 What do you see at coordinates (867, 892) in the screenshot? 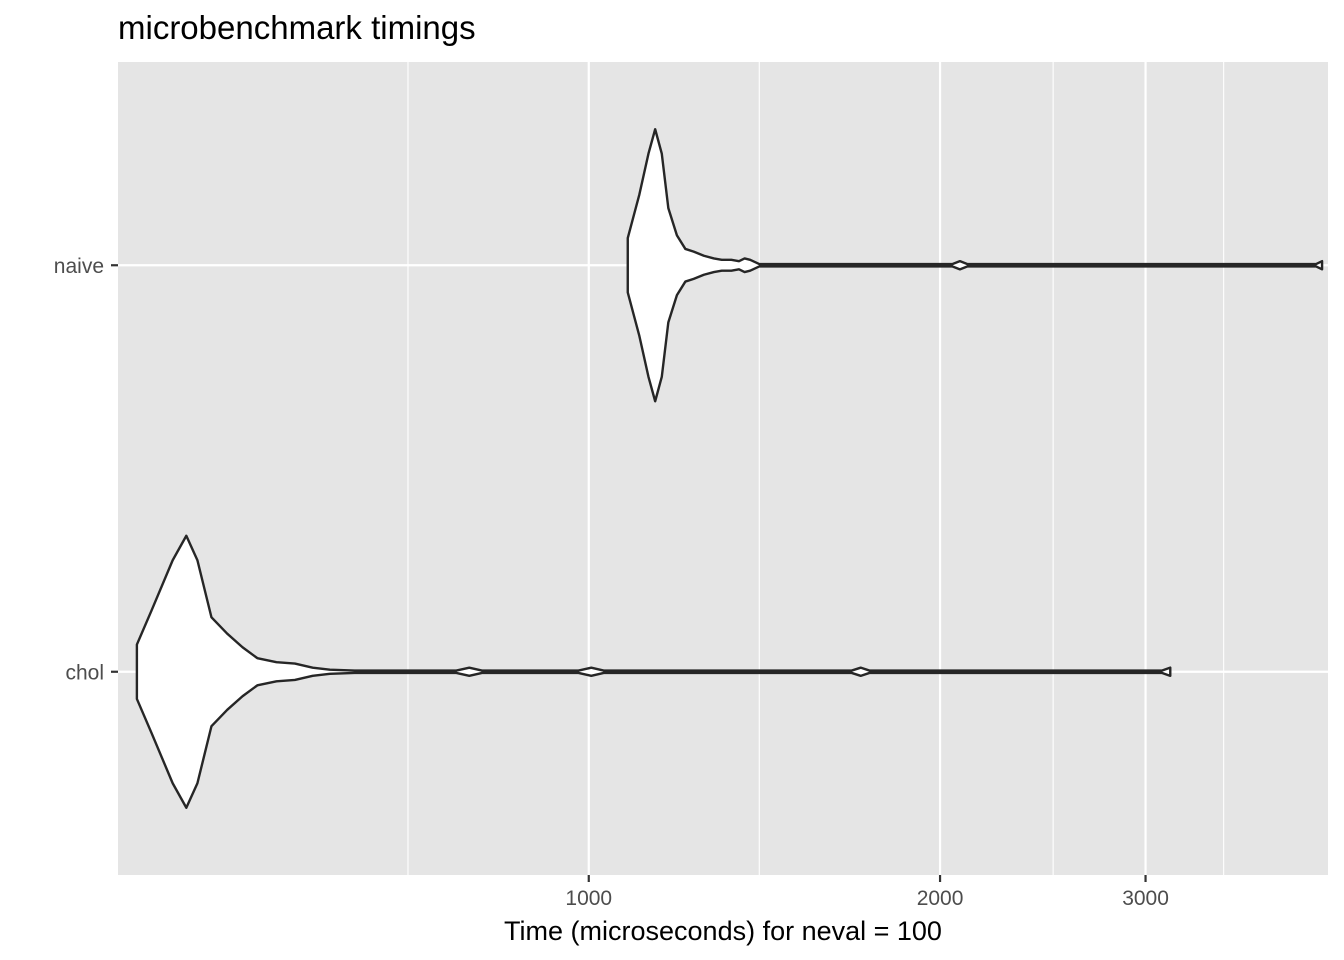
I see `x-axis: 1000 2000 3000` at bounding box center [867, 892].